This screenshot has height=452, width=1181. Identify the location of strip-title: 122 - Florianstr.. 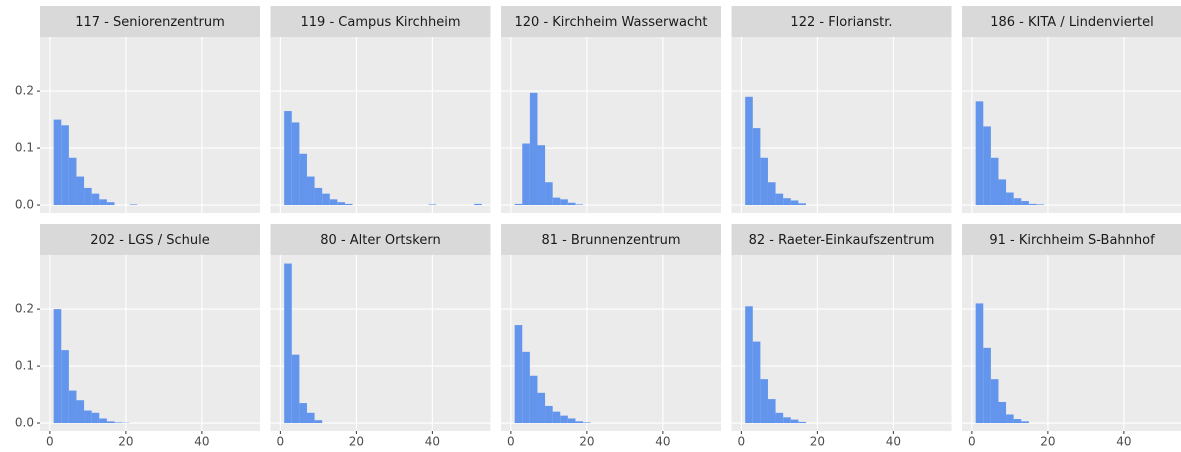
(841, 22).